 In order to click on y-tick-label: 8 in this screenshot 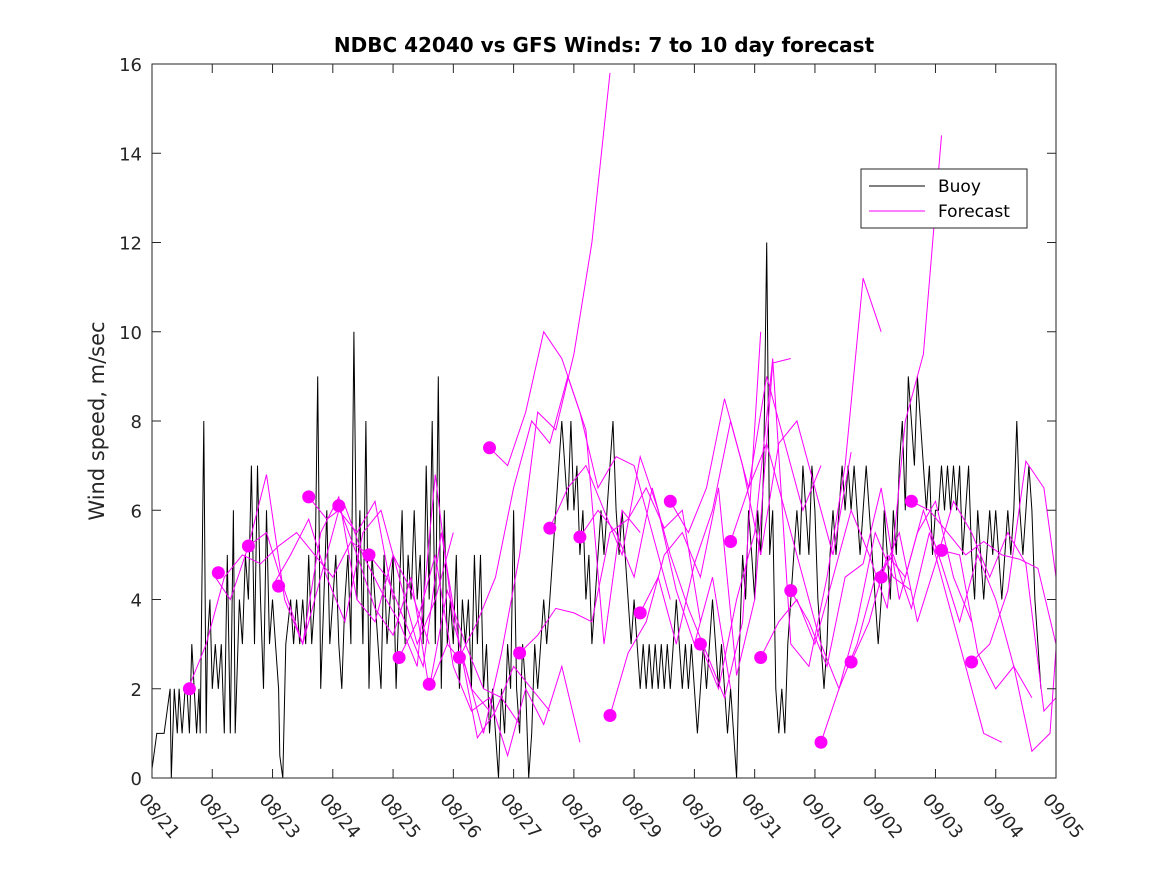, I will do `click(136, 422)`.